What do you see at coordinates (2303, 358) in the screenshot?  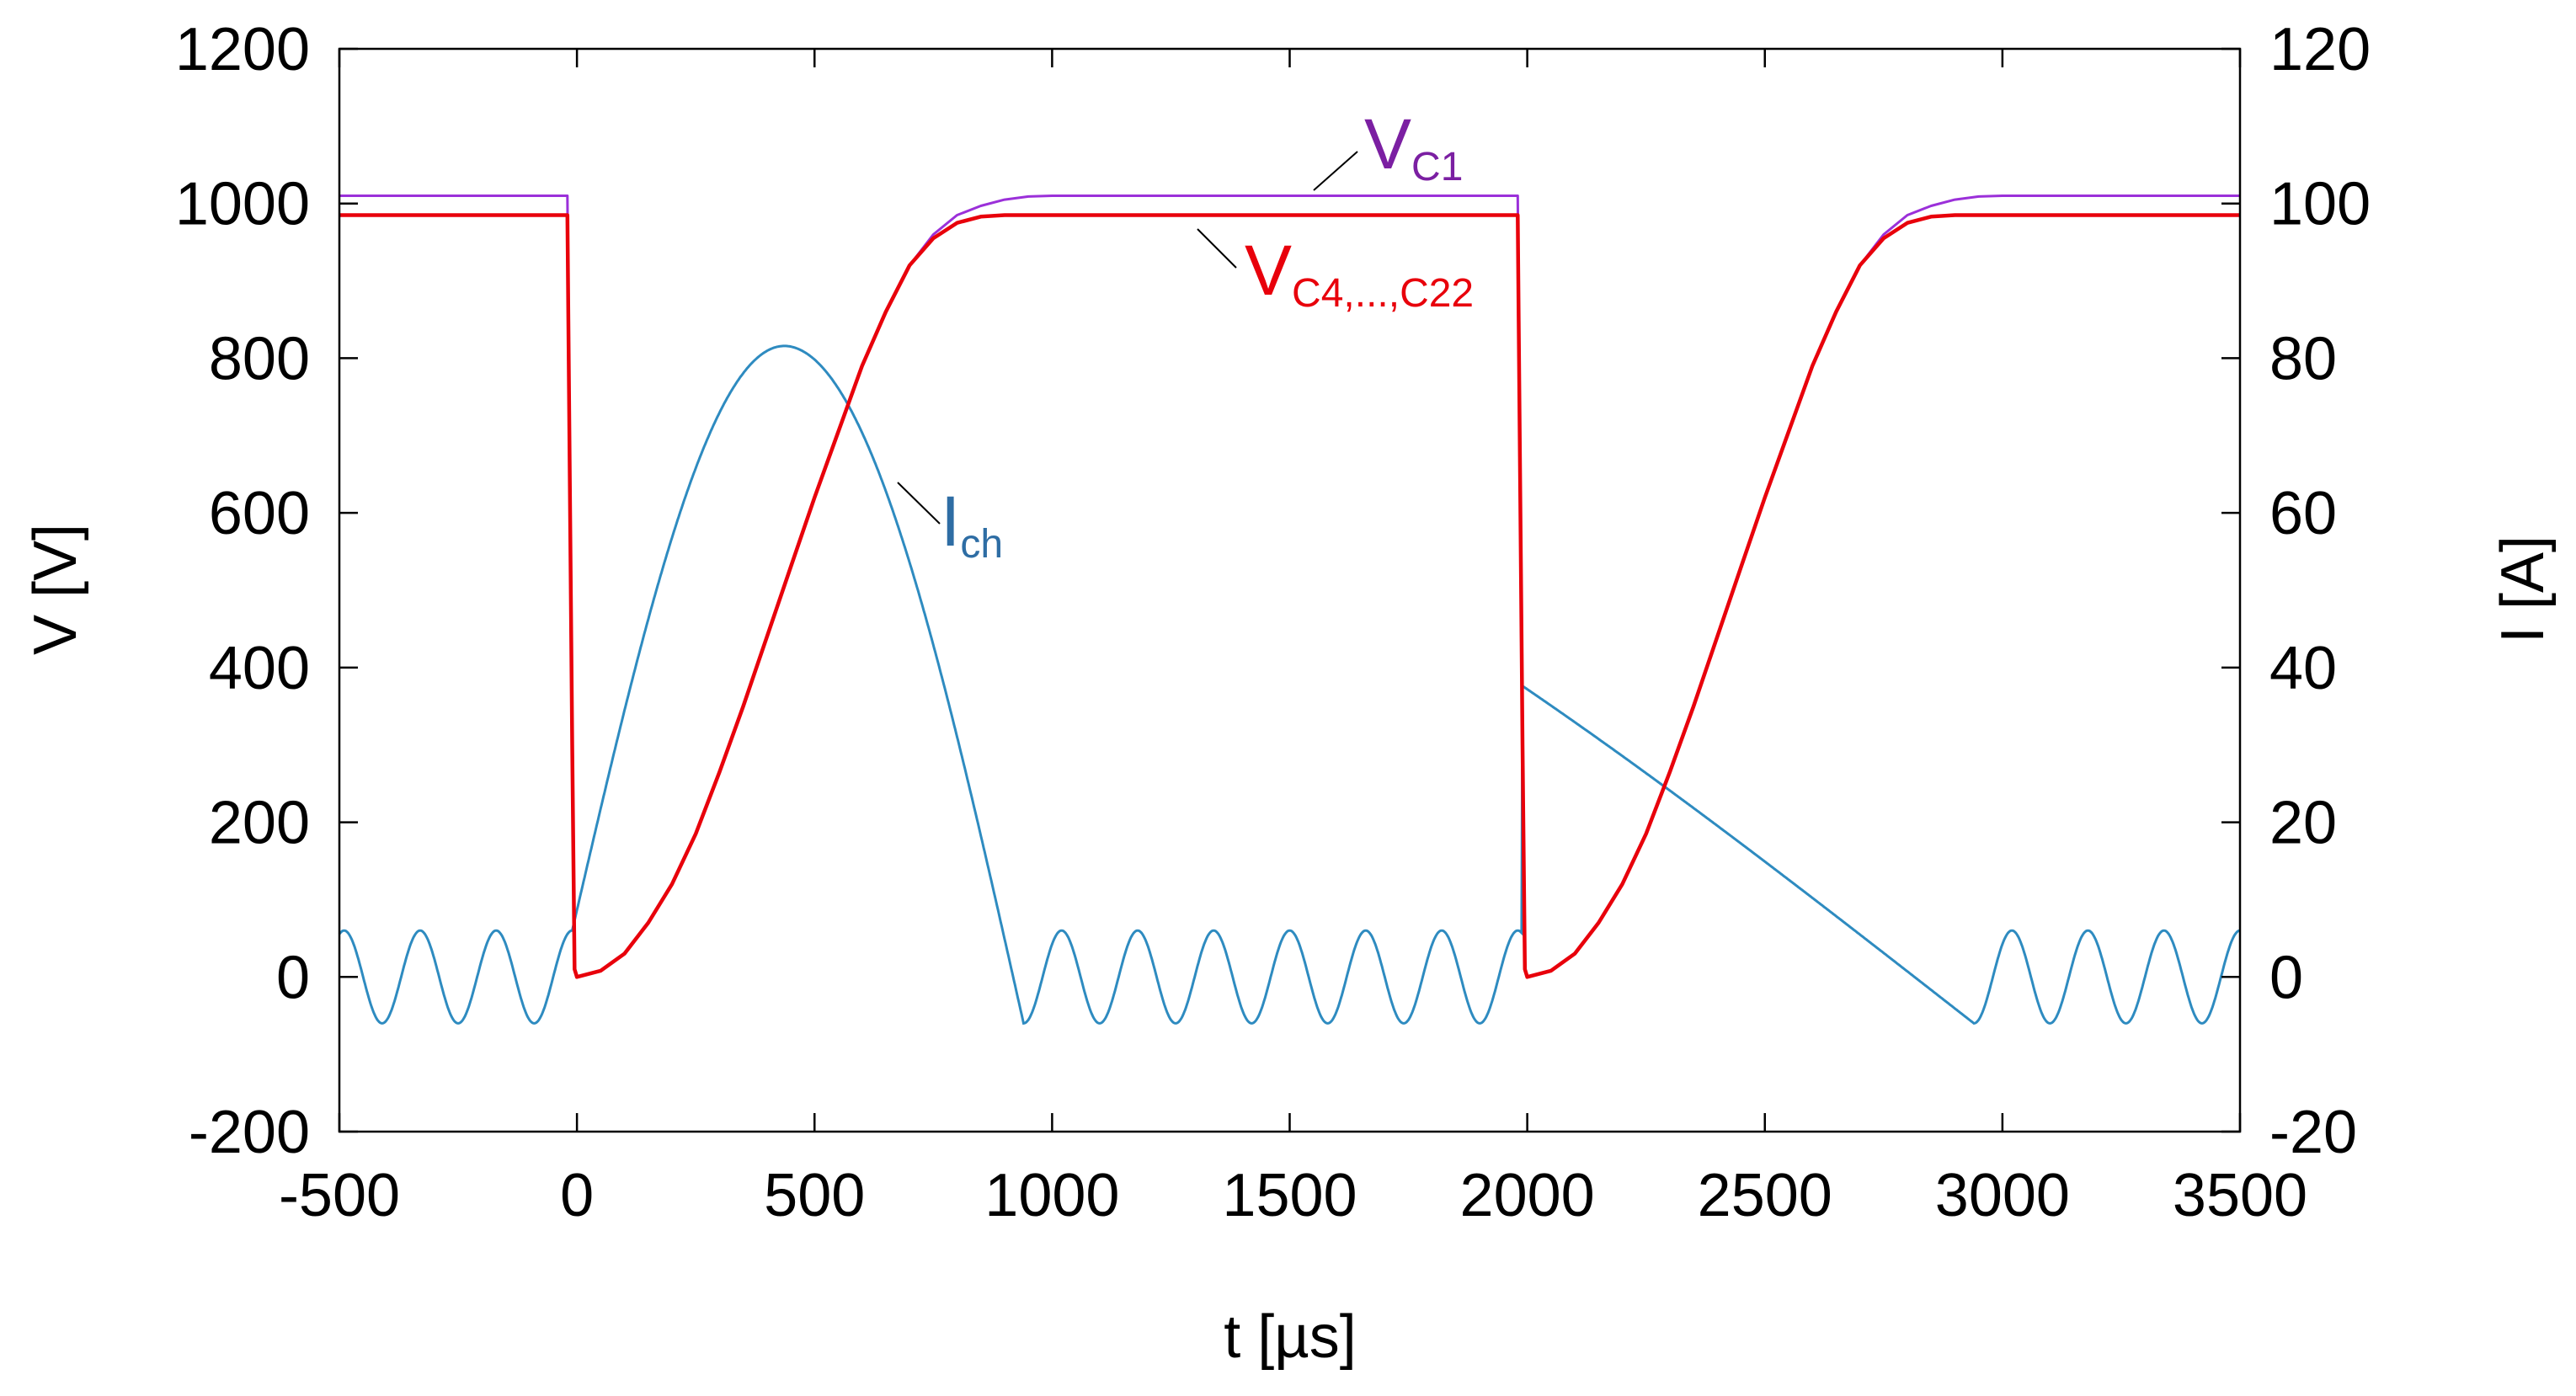 I see `y-right-tick-label: 80` at bounding box center [2303, 358].